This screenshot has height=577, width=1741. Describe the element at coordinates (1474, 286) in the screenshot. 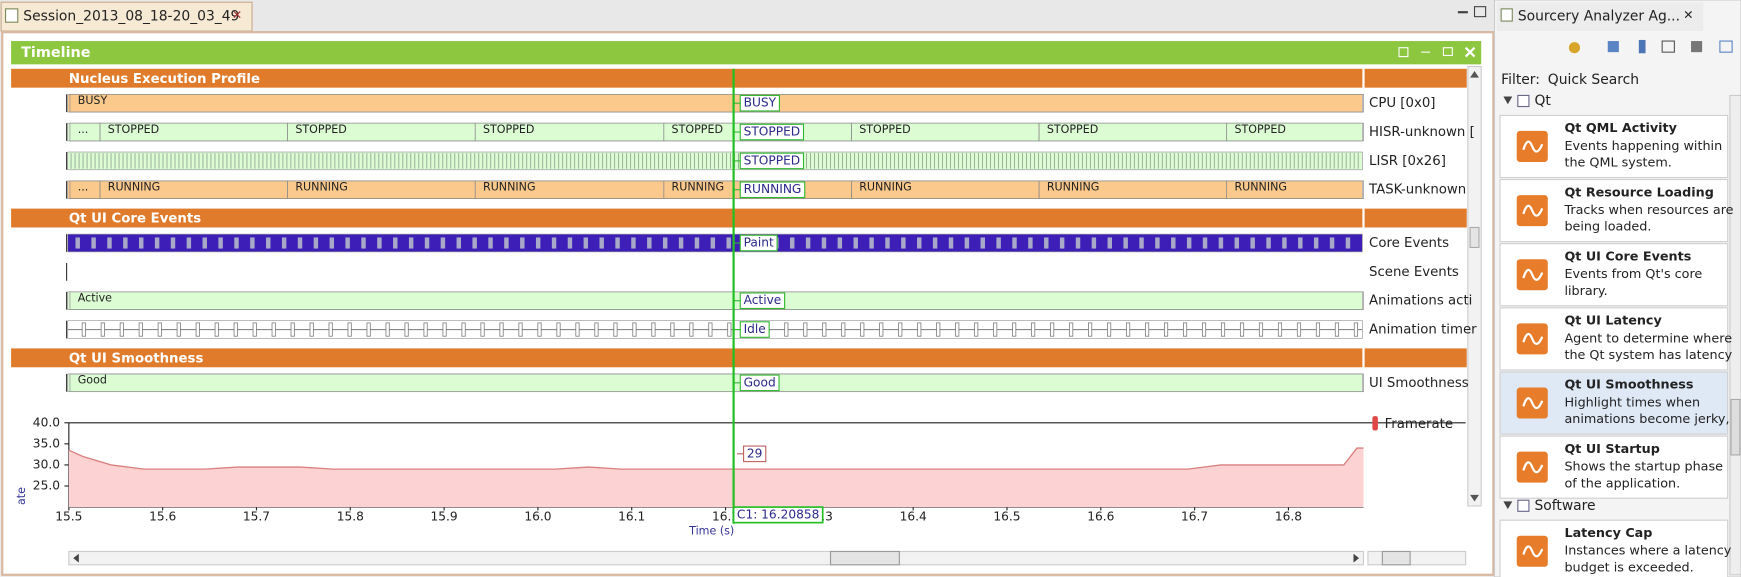

I see `timeline-scrollbar` at that location.